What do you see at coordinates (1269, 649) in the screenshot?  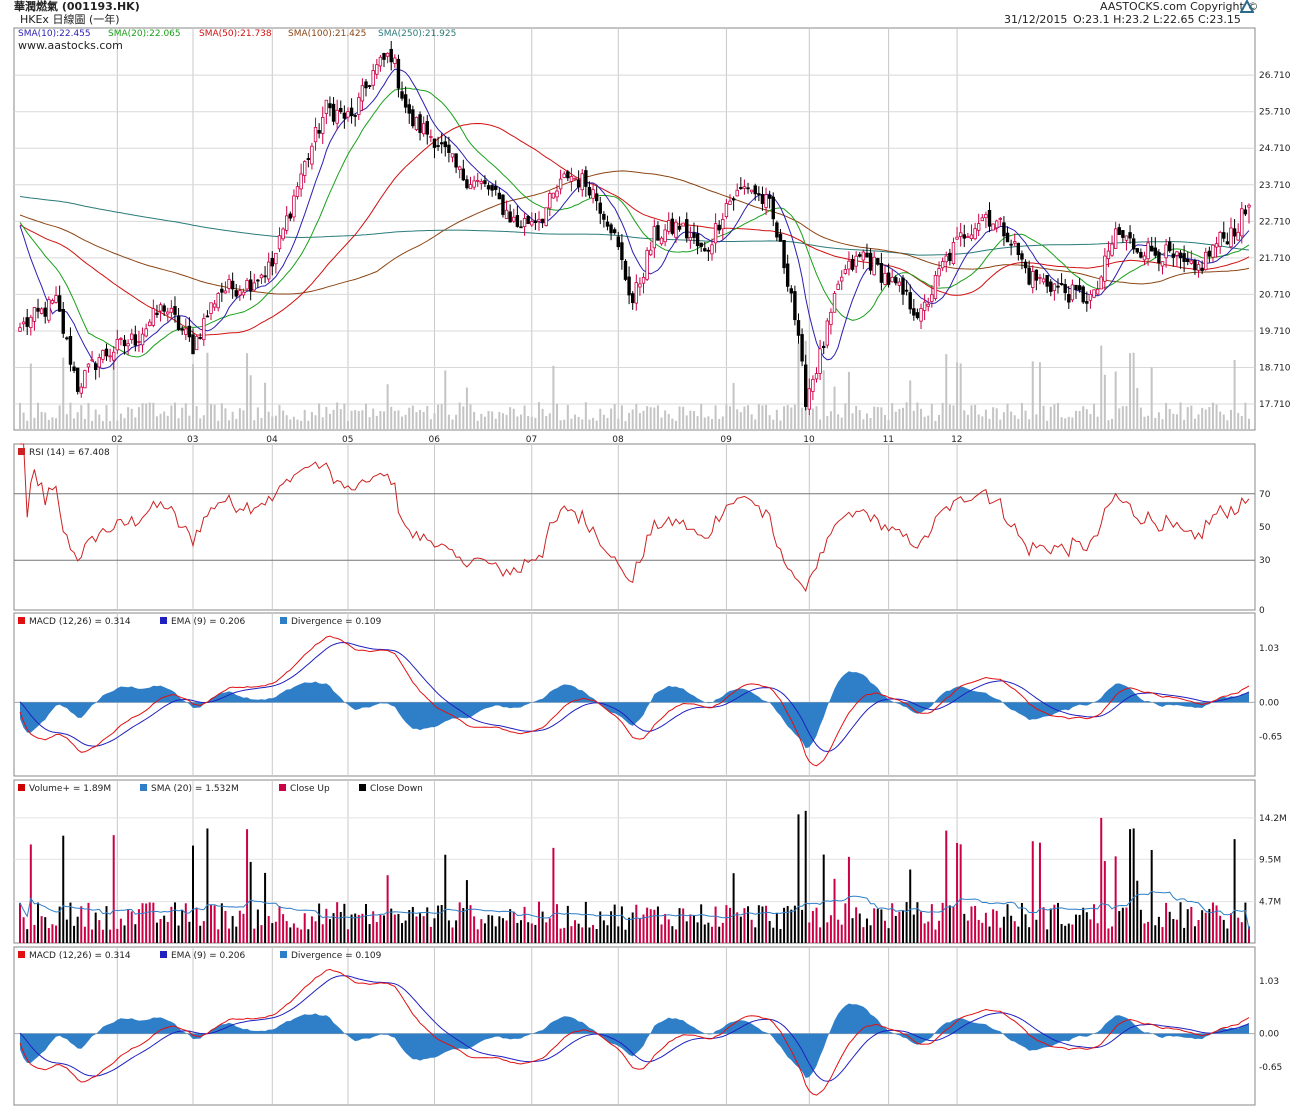 I see `macd1-tick-label: 1.03` at bounding box center [1269, 649].